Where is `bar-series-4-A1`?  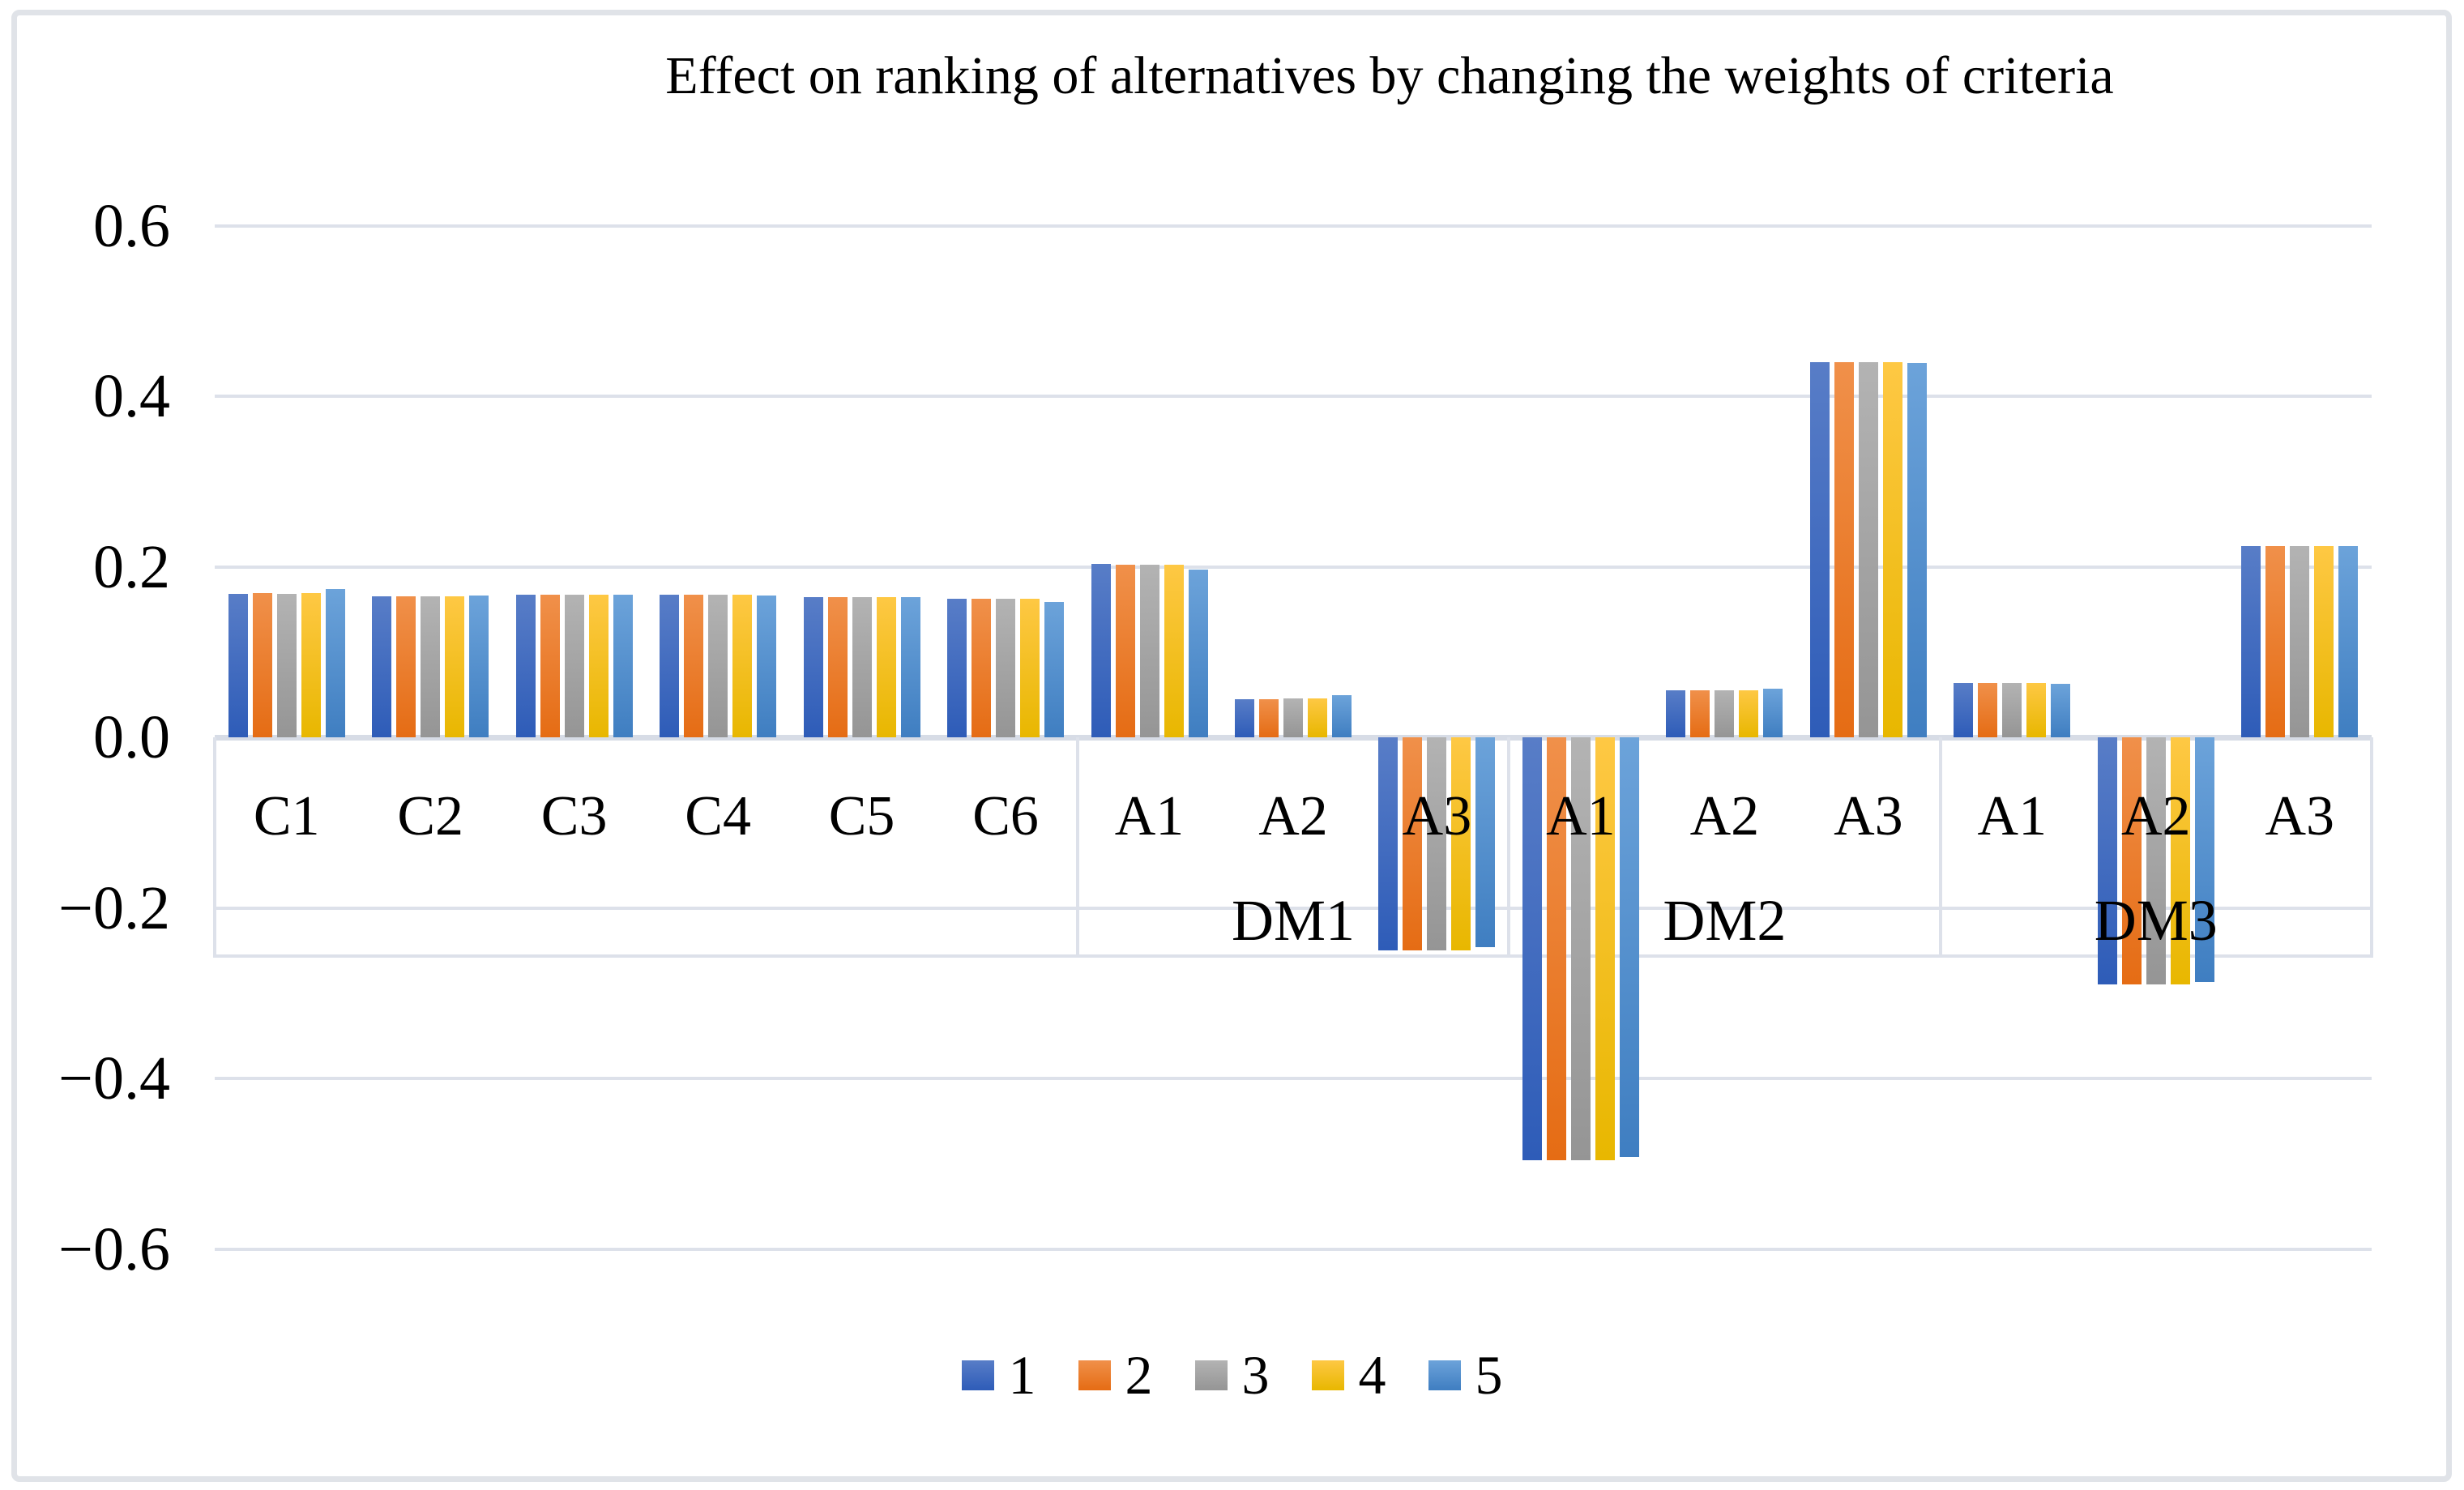
bar-series-4-A1 is located at coordinates (1174, 651).